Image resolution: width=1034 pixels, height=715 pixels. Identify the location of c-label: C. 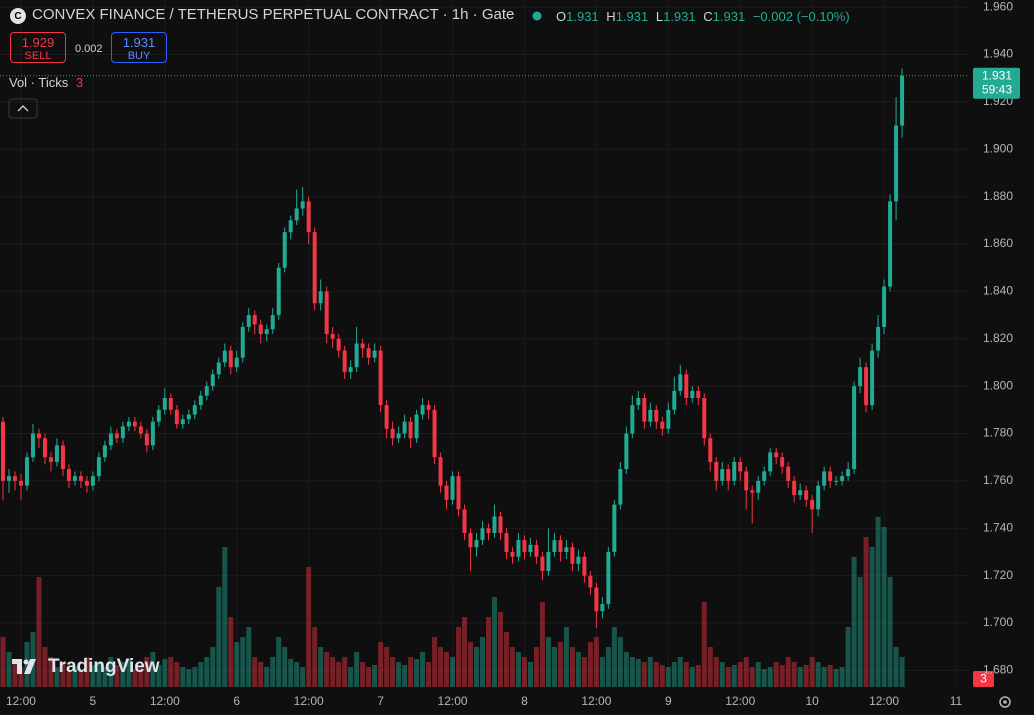
(708, 16).